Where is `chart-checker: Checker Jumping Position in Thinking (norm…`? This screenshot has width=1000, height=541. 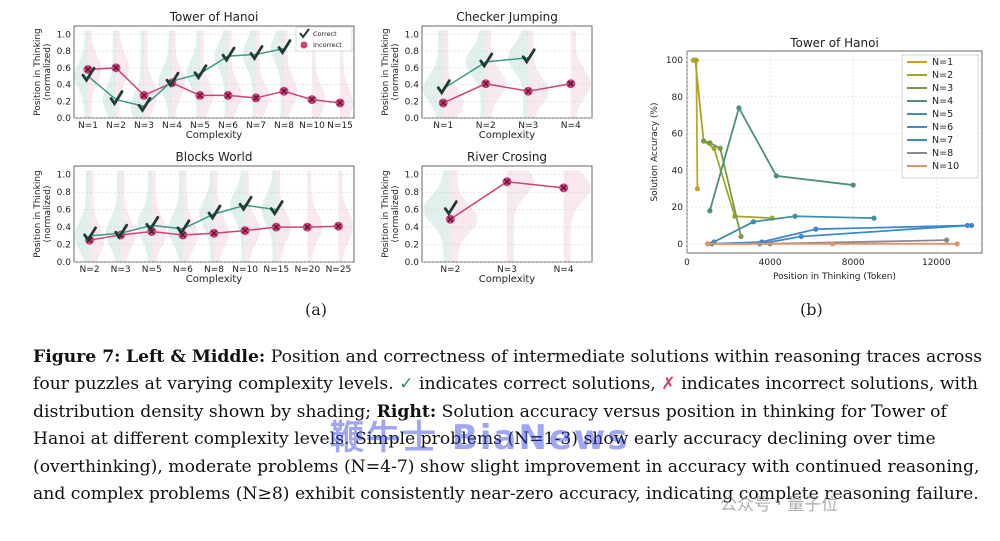
chart-checker: Checker Jumping Position in Thinking (norm… is located at coordinates (487, 75).